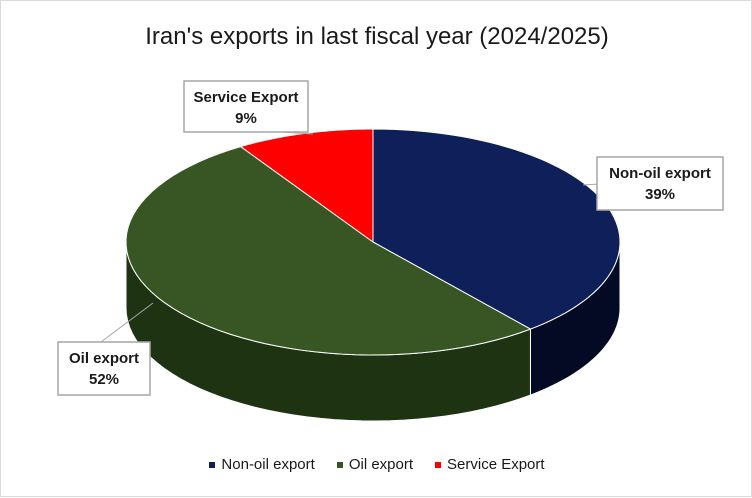 Image resolution: width=752 pixels, height=498 pixels. Describe the element at coordinates (438, 464) in the screenshot. I see `legend-swatch-service-export` at that location.